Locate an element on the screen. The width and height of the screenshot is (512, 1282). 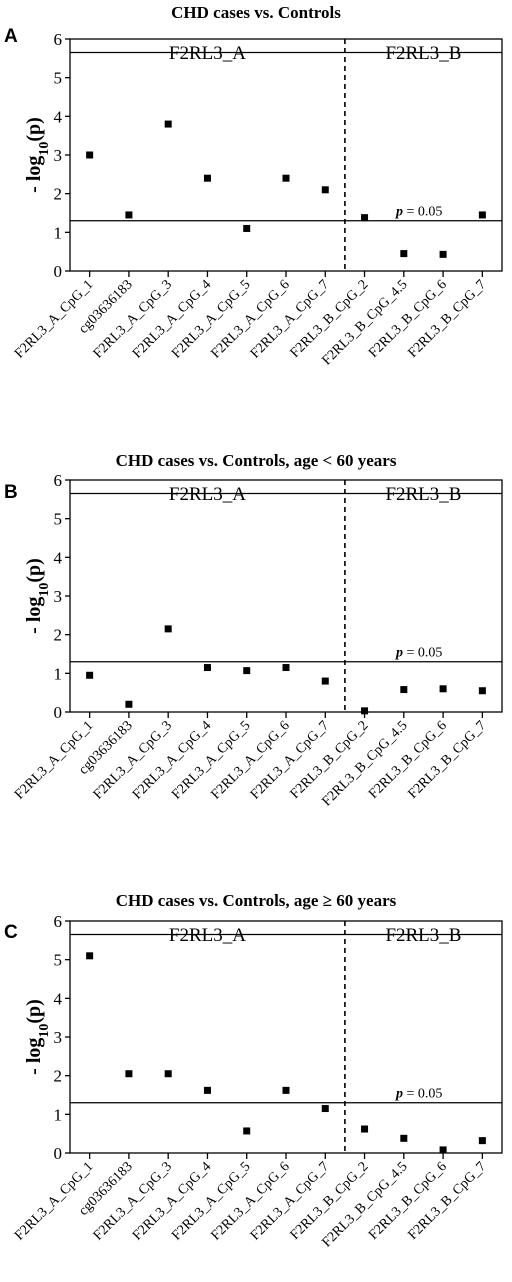
chart-title: CHD cases vs. Controls, age ≥ 60 years is located at coordinates (256, 900).